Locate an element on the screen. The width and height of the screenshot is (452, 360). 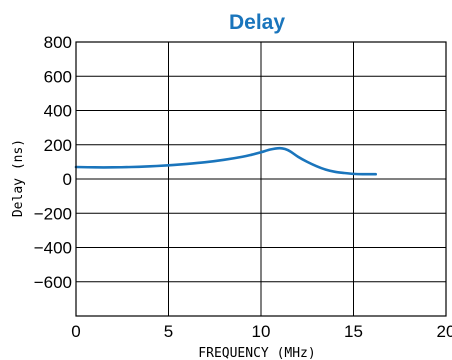
x-tick-label: 10 is located at coordinates (261, 331).